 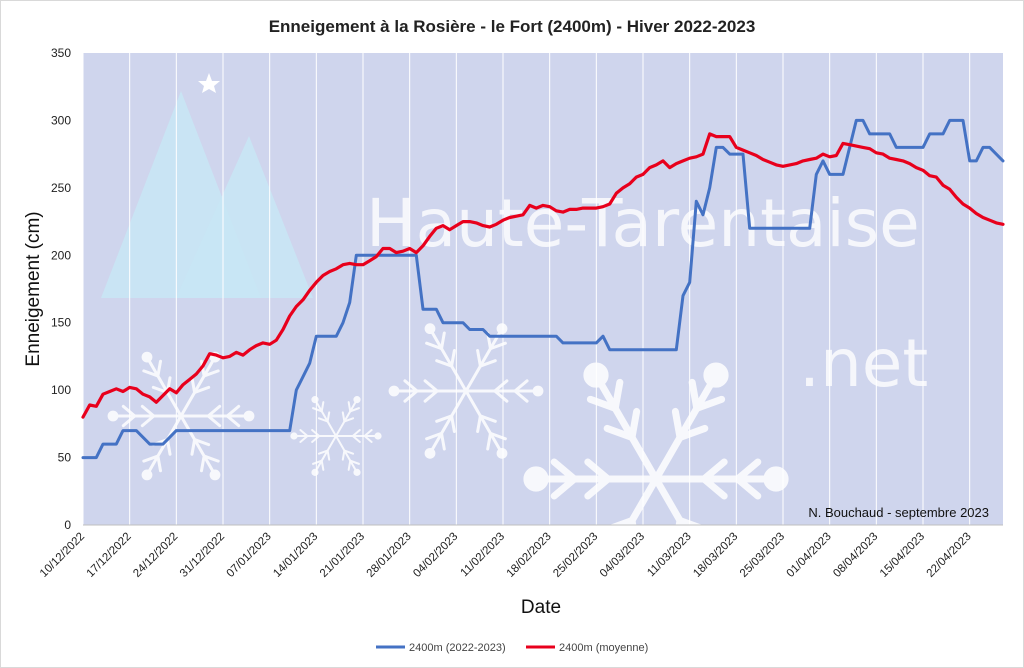 What do you see at coordinates (483, 555) in the screenshot?
I see `x-tick-label: 11/02/2023` at bounding box center [483, 555].